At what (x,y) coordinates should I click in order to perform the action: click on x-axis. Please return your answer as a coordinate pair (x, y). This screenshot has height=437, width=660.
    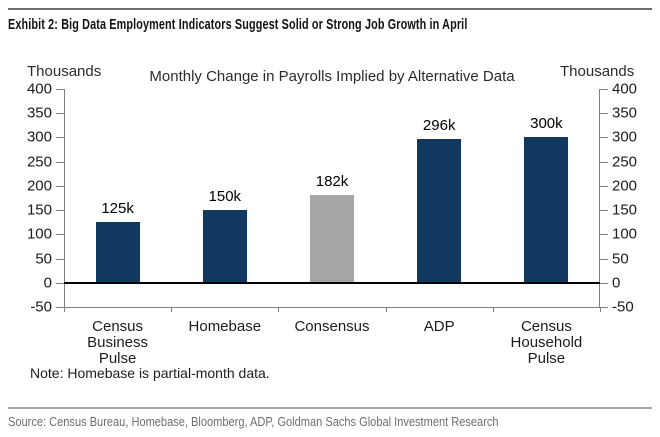
    Looking at the image, I should click on (332, 307).